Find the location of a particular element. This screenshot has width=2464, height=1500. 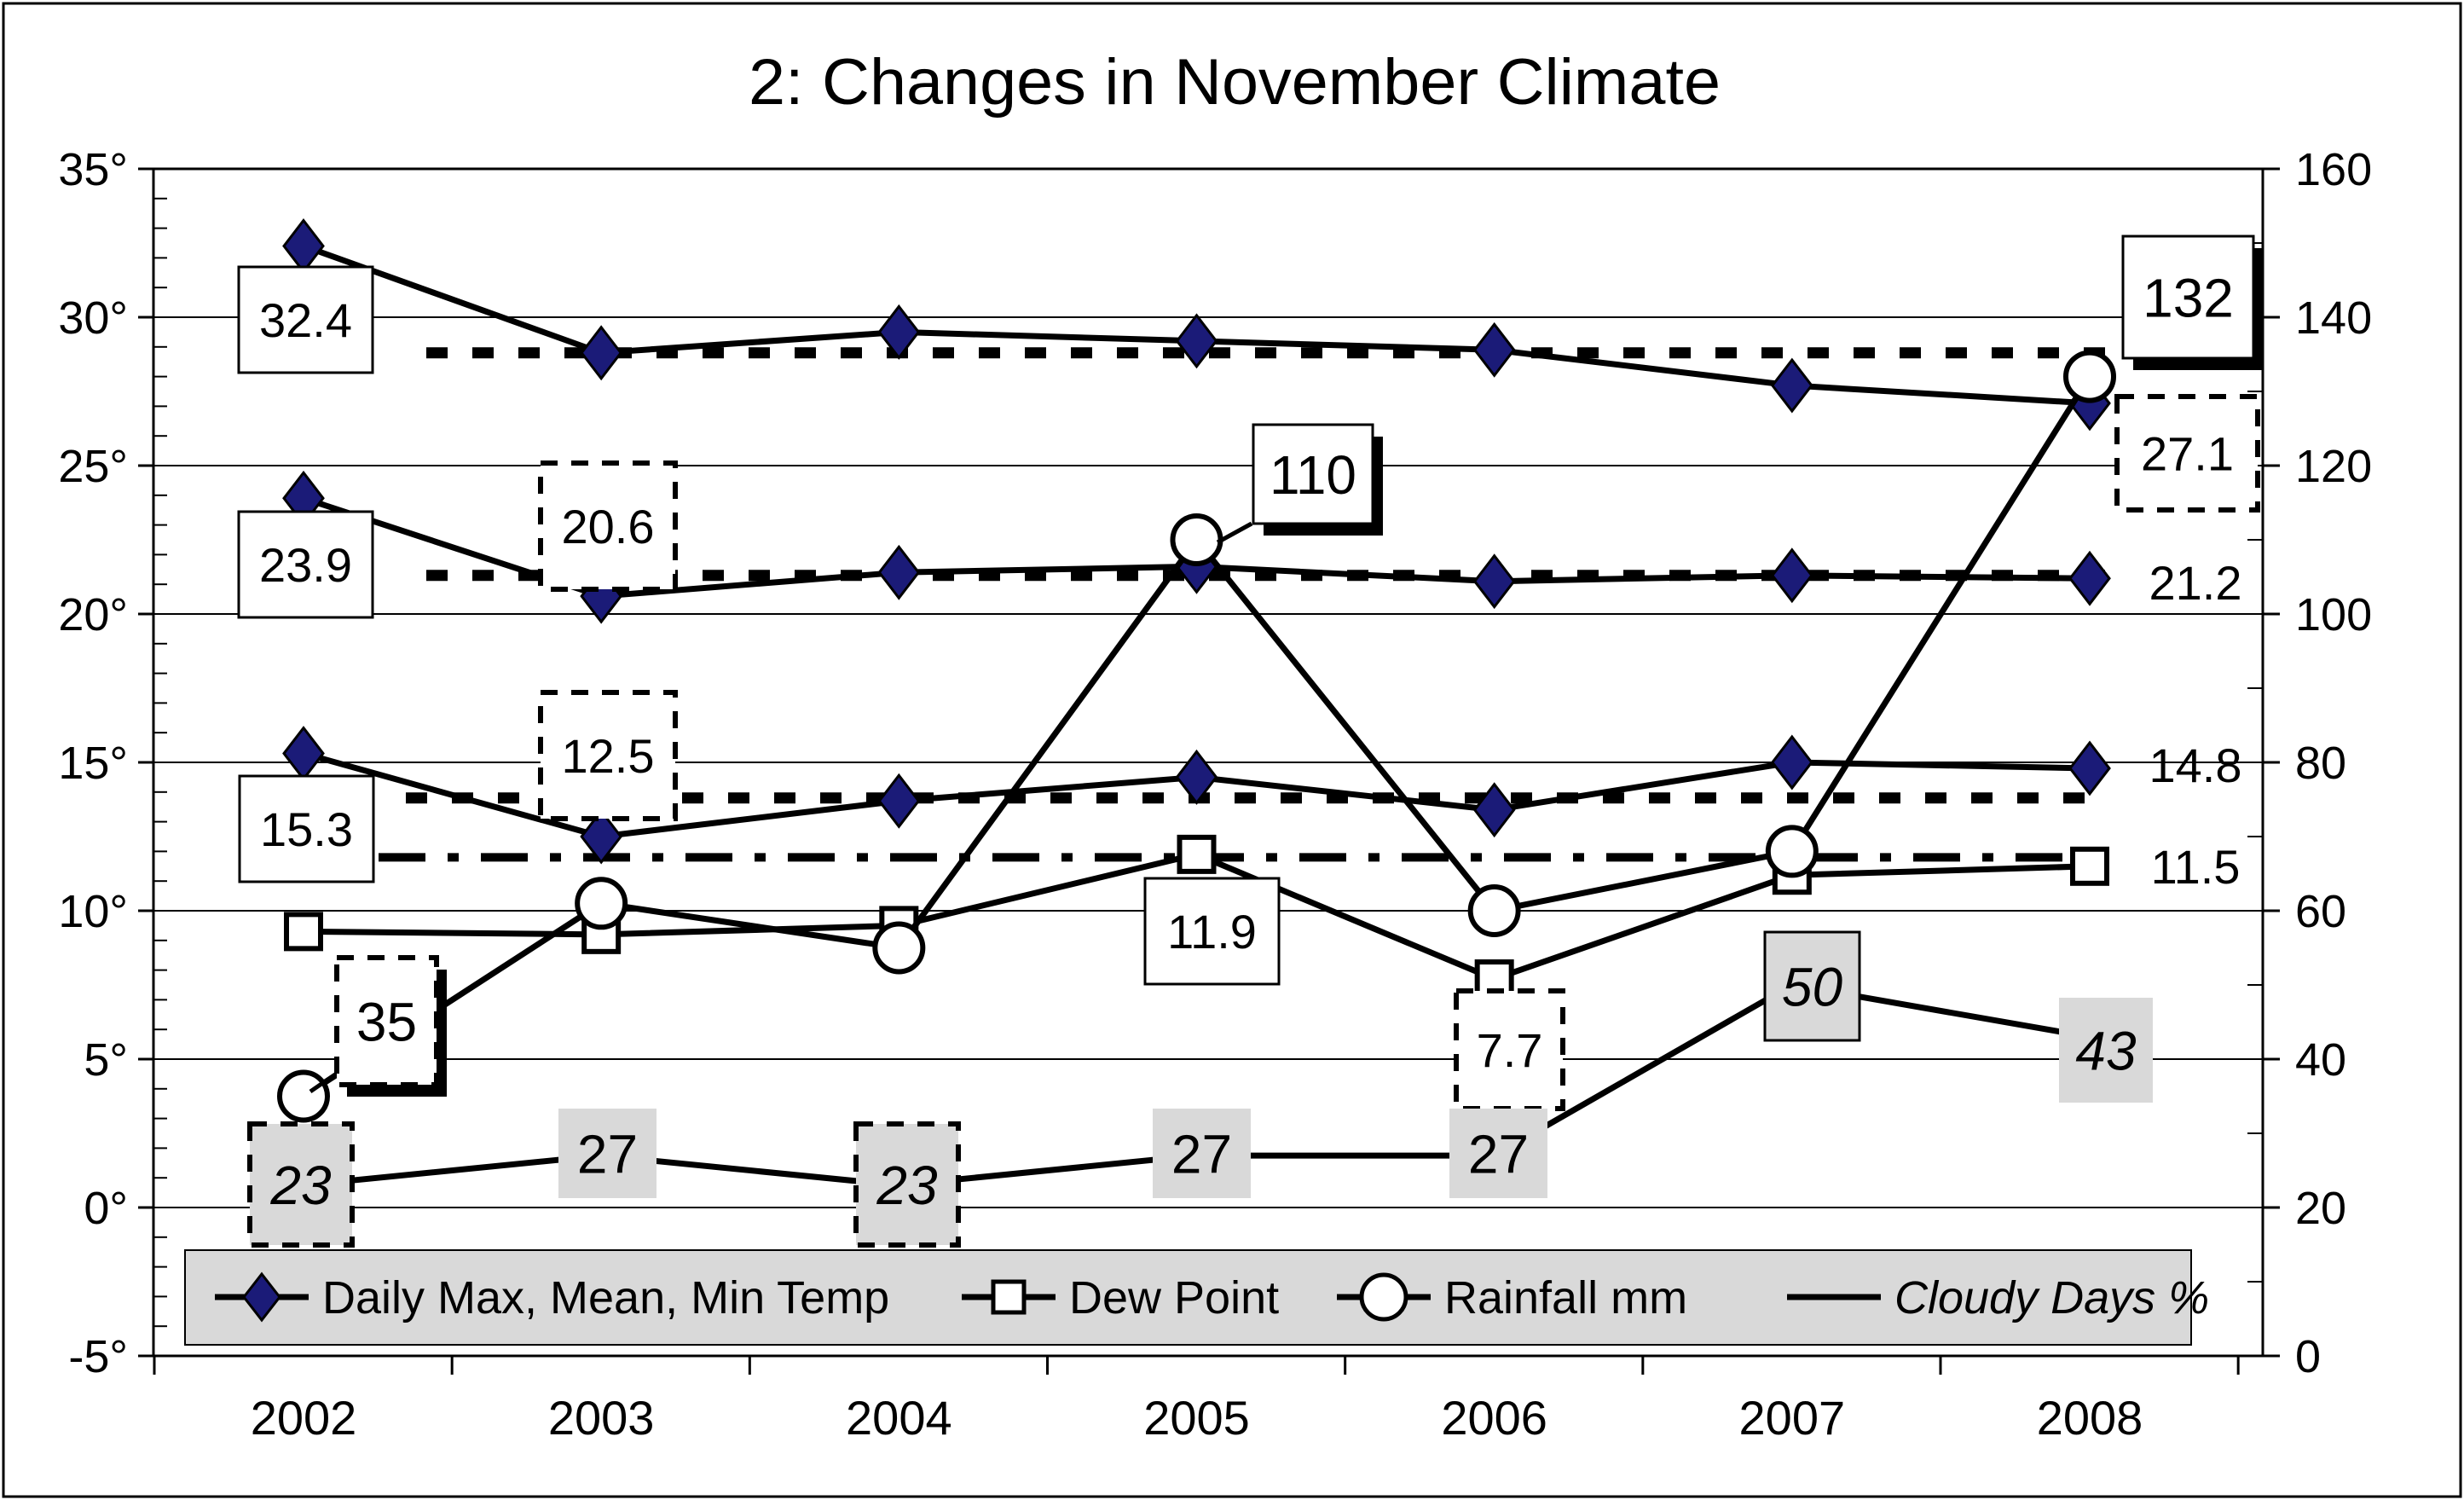

right-axis-tick-label: 40 is located at coordinates (2320, 1060).